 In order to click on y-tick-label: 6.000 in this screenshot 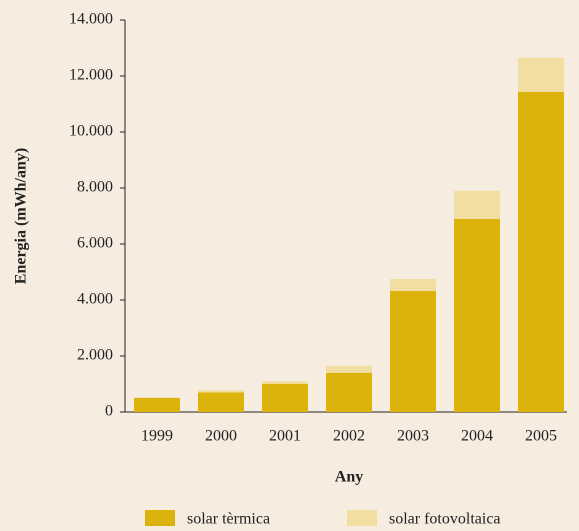, I will do `click(95, 243)`.